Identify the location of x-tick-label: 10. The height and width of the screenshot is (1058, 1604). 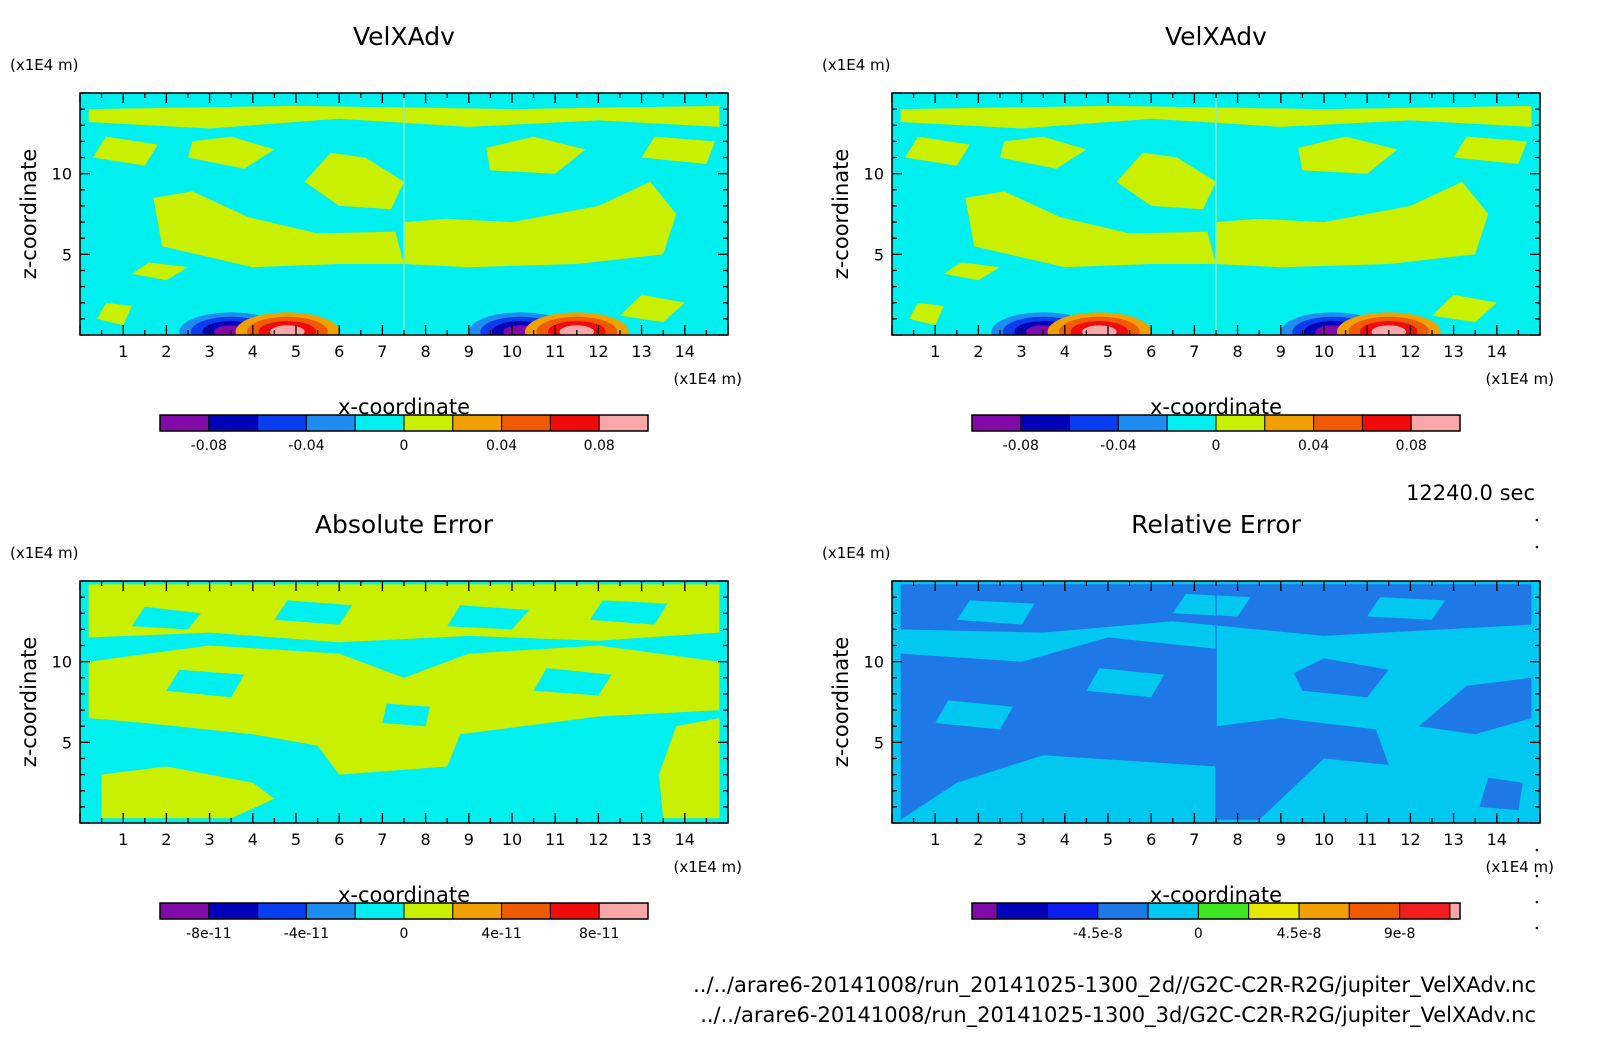
(512, 351).